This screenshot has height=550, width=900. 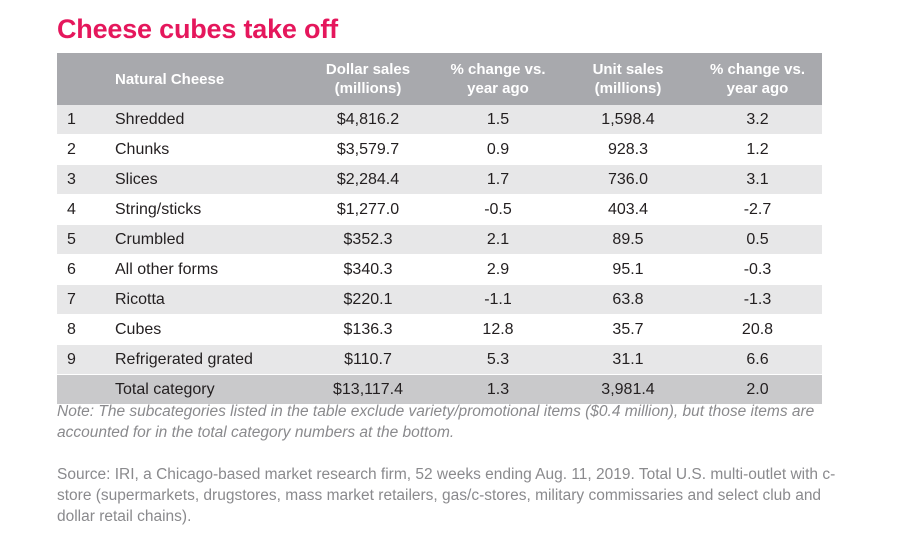 I want to click on cell-unit-sales: 736.0, so click(x=628, y=179).